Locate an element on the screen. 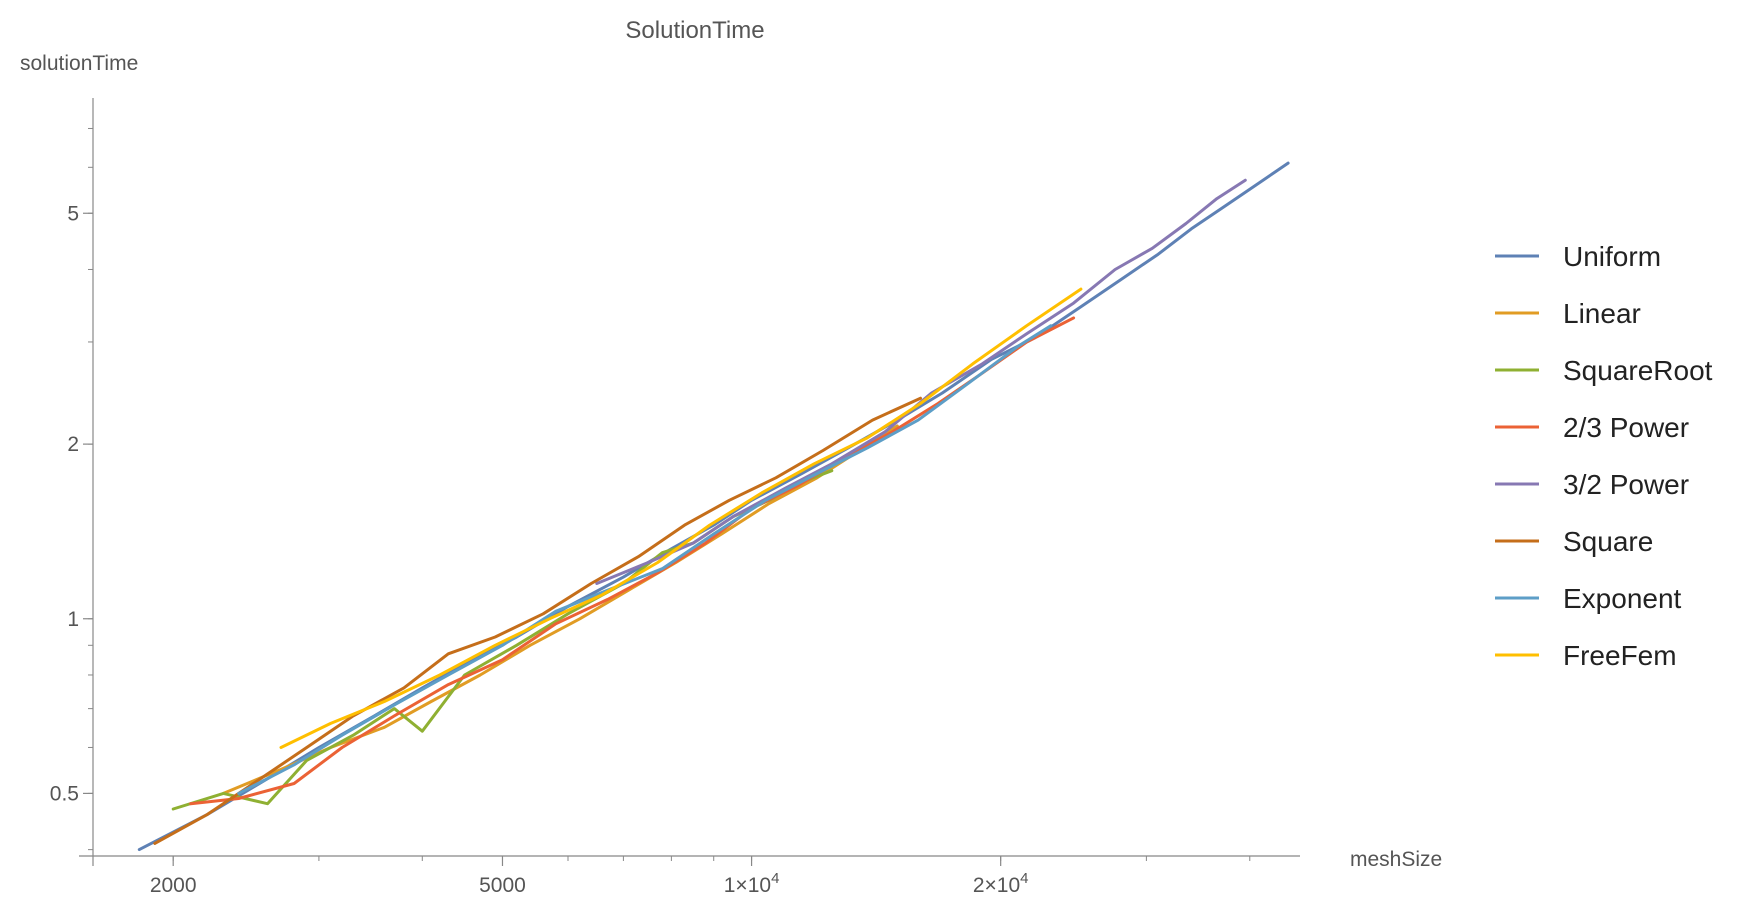 The image size is (1749, 903). chart-title: SolutionTime is located at coordinates (694, 30).